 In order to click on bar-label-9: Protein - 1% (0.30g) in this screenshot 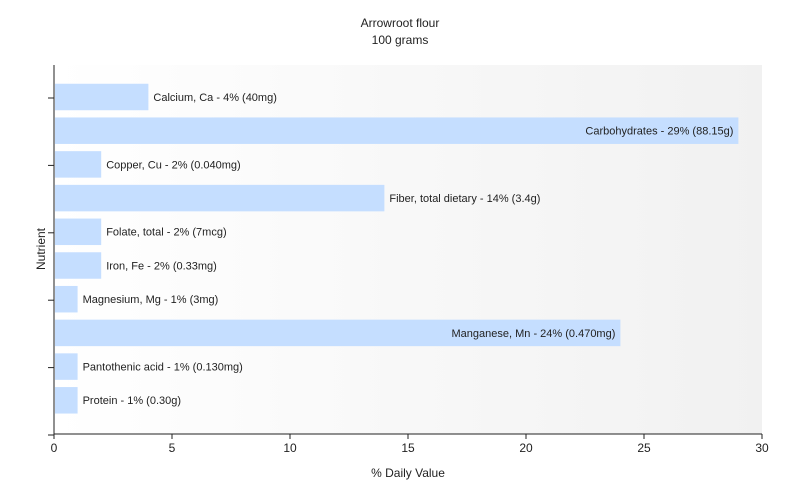, I will do `click(132, 401)`.